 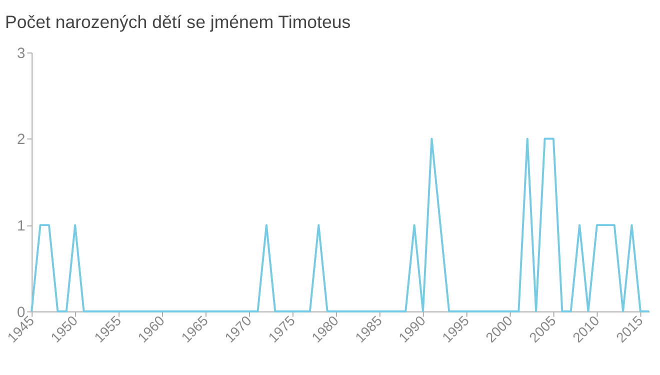 What do you see at coordinates (21, 54) in the screenshot?
I see `y-tick-label: 3` at bounding box center [21, 54].